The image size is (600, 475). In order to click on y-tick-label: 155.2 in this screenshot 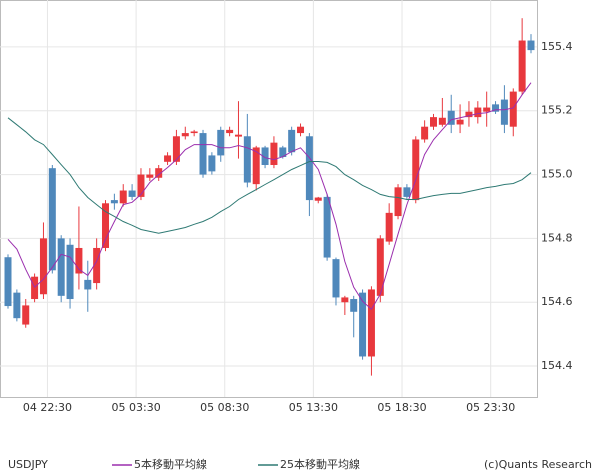, I will do `click(557, 110)`.